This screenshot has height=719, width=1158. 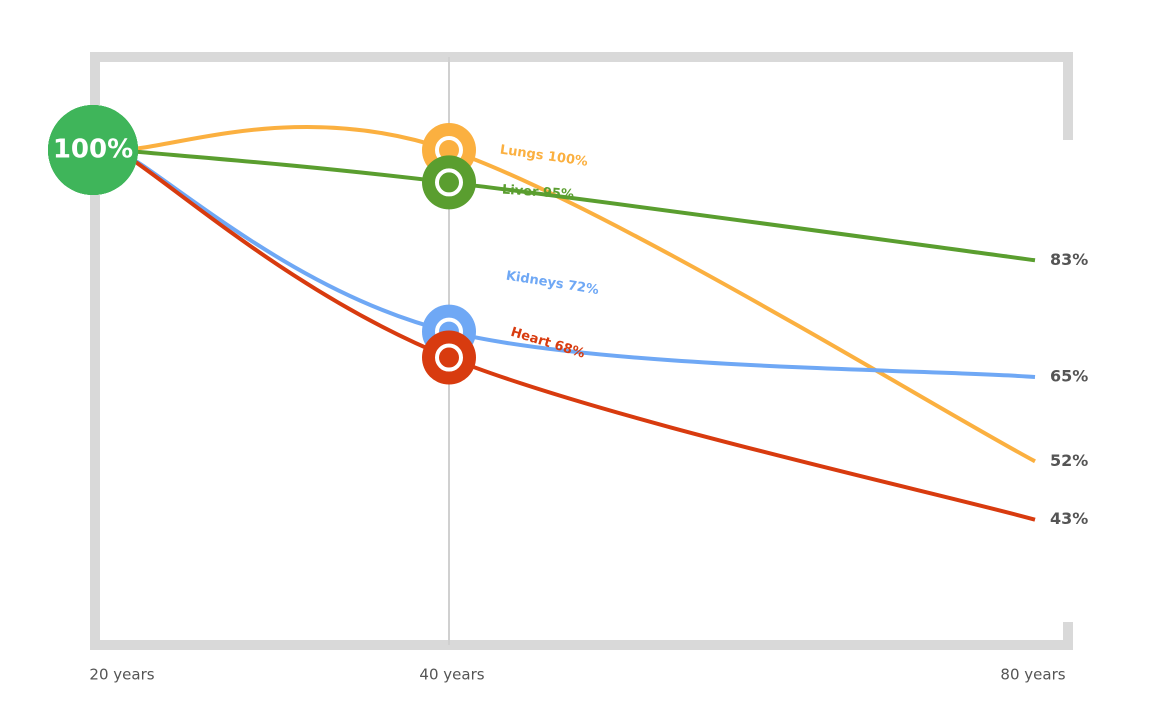 I want to click on start-point, so click(x=93, y=150).